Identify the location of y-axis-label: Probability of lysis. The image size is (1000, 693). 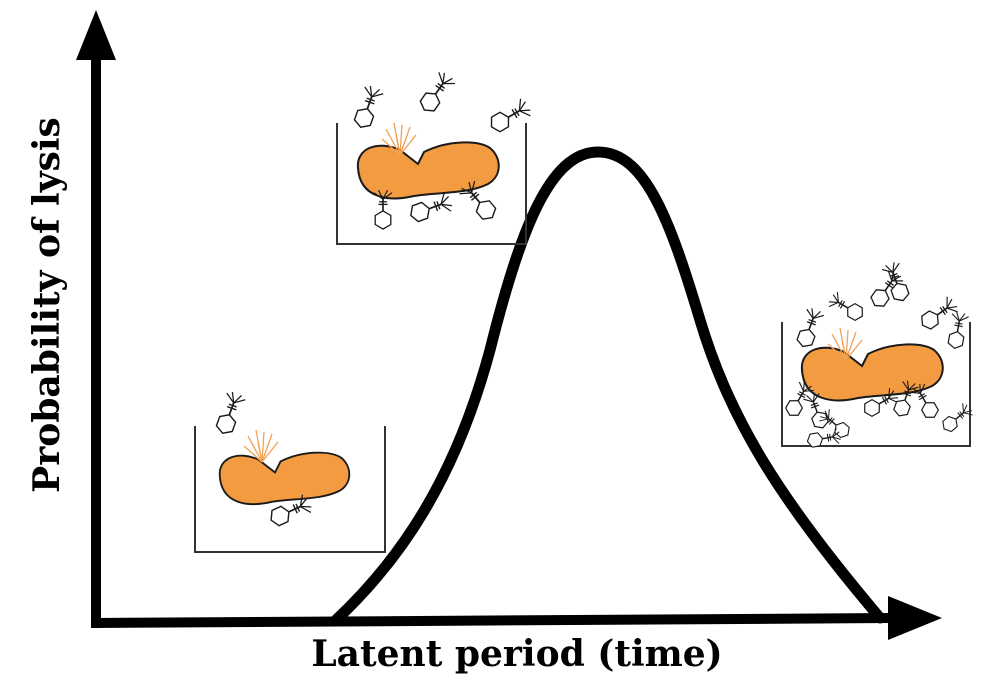
(47, 305).